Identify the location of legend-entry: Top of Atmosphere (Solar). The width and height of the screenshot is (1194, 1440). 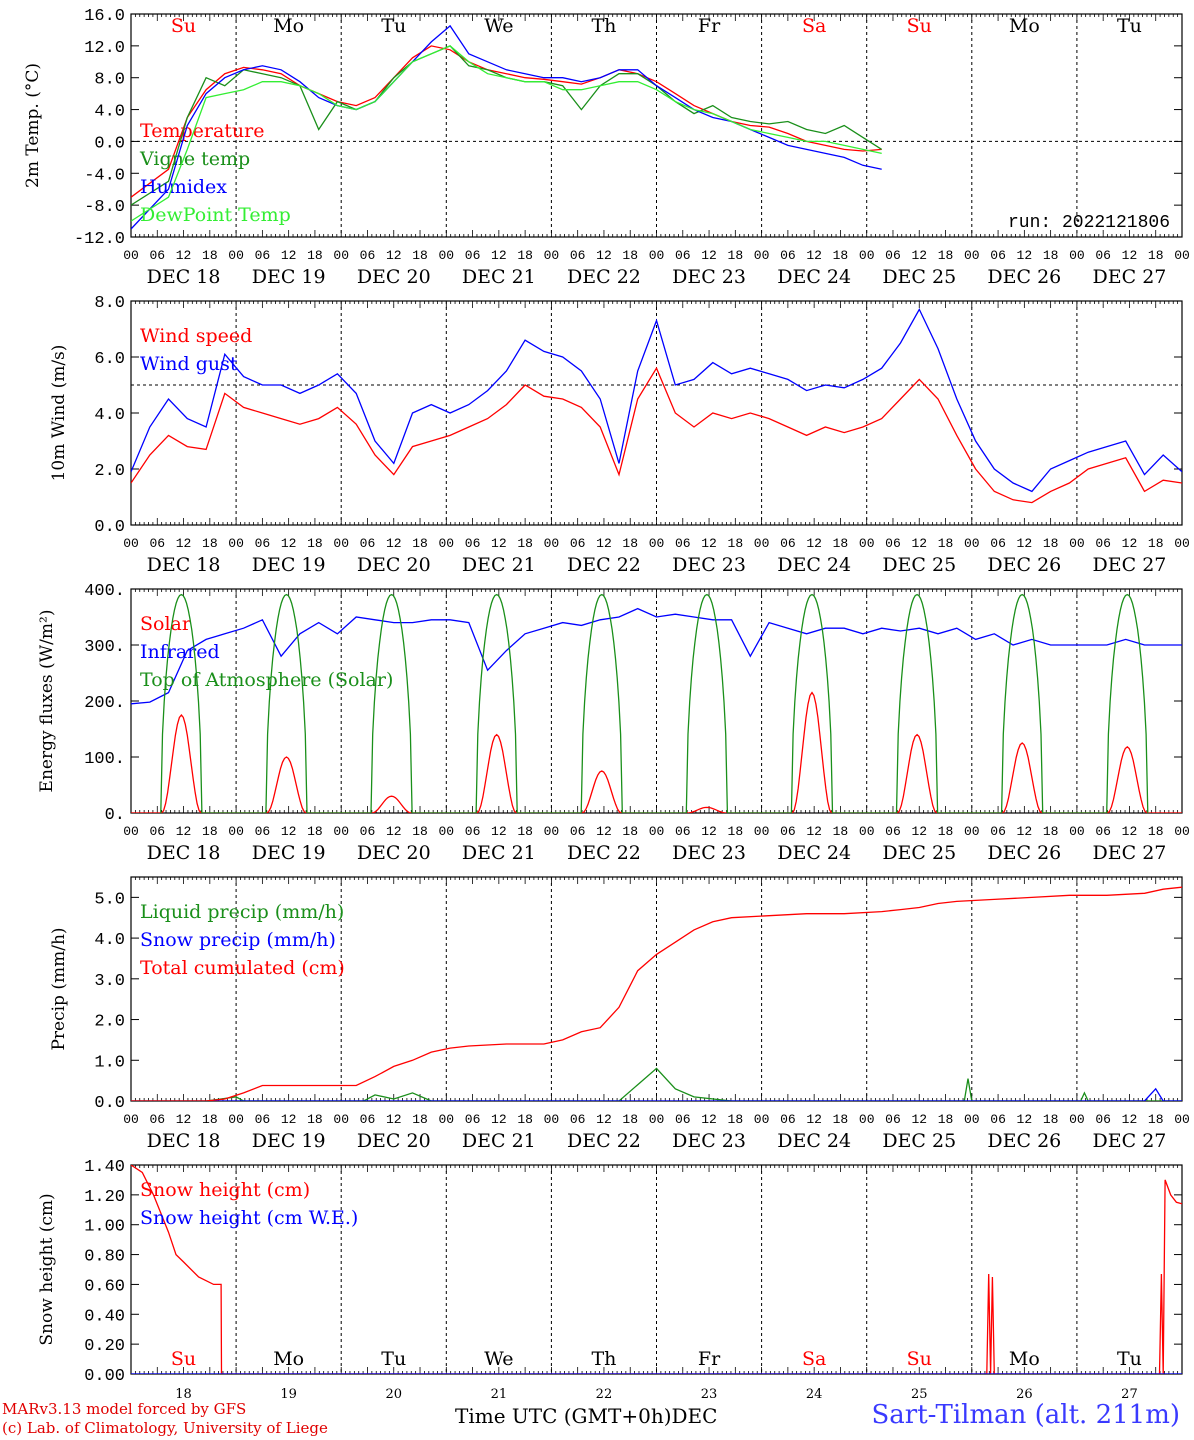
(266, 680).